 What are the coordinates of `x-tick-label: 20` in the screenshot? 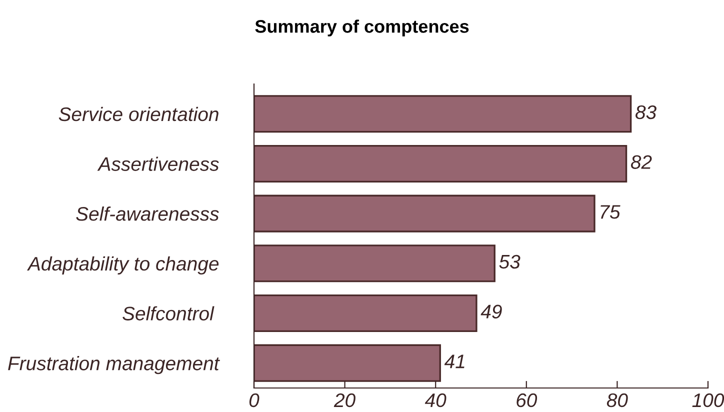 It's located at (345, 400).